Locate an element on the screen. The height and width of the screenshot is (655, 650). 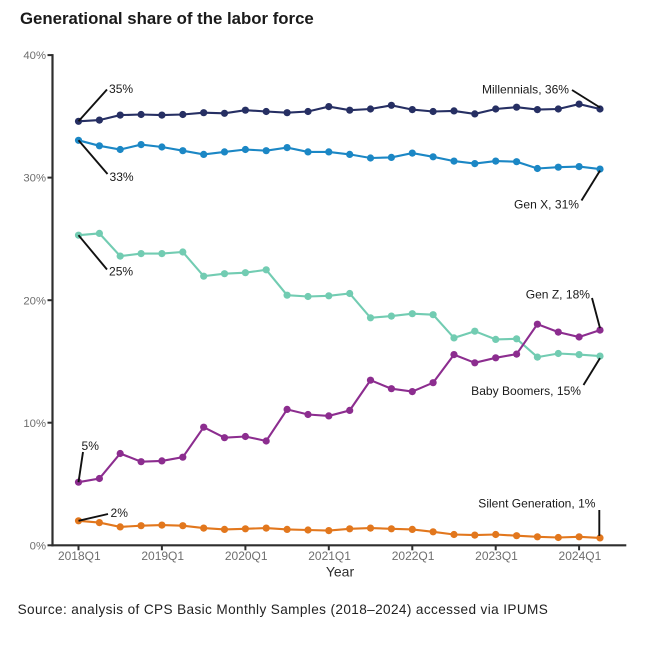
svg-text: 10% is located at coordinates (34, 424).